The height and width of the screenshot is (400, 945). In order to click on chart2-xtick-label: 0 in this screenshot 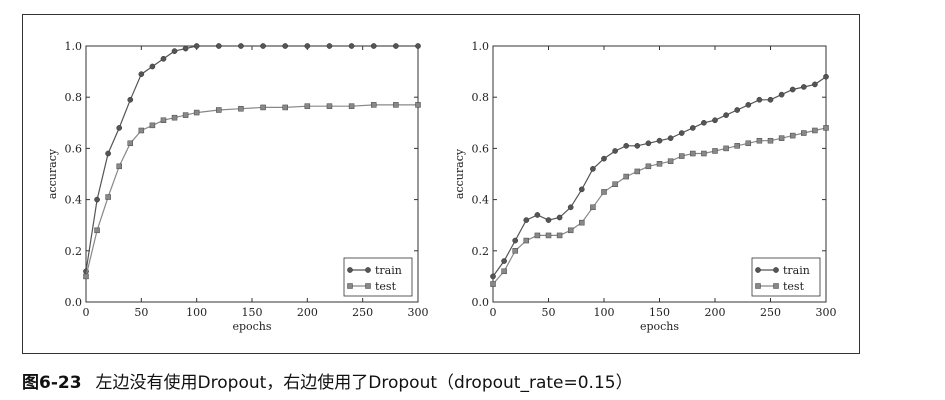, I will do `click(493, 312)`.